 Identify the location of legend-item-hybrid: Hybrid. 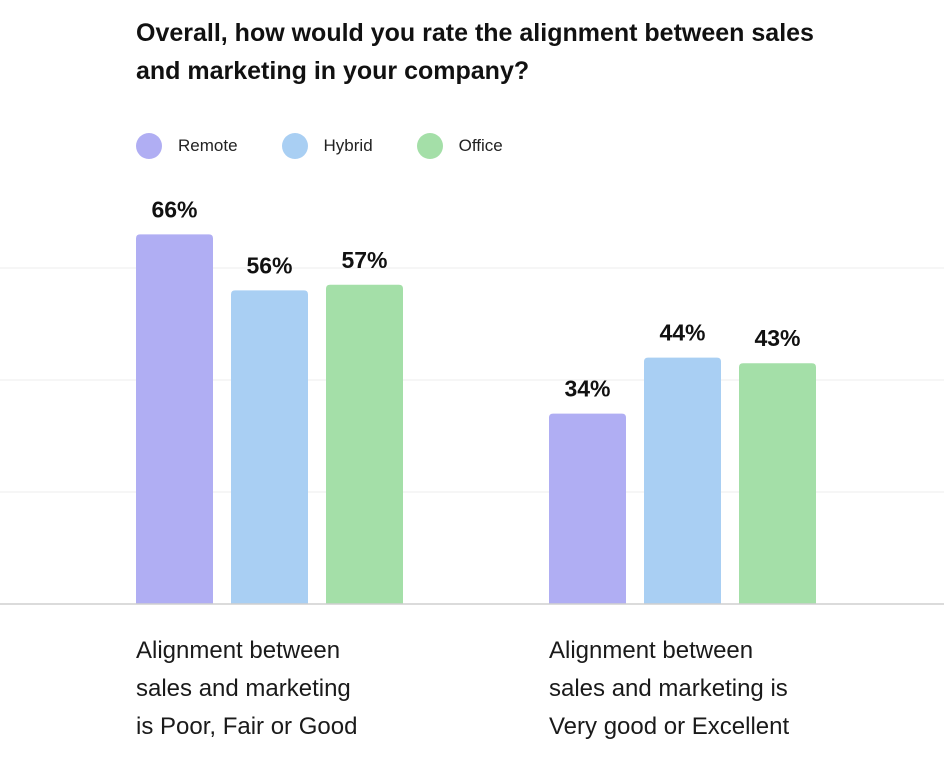
(327, 146).